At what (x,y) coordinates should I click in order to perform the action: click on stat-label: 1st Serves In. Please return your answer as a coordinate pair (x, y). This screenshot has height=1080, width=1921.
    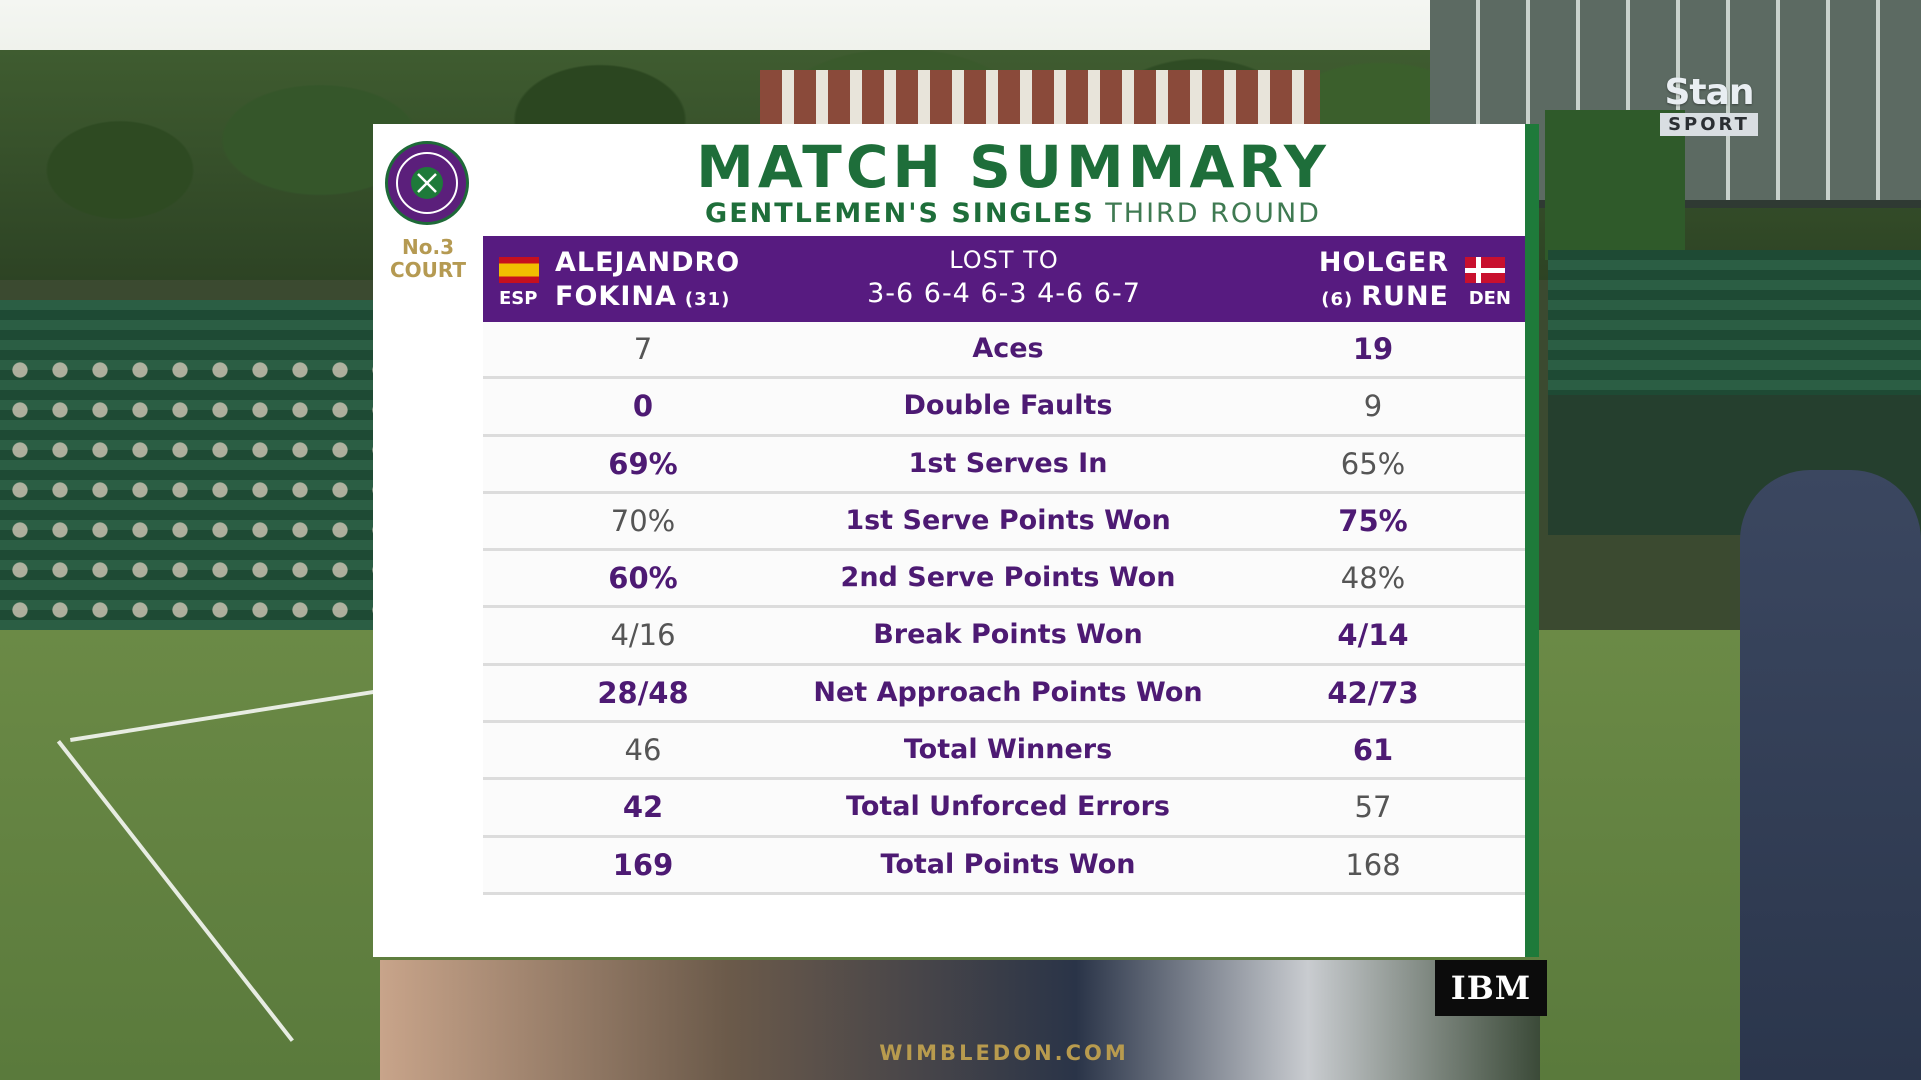
    Looking at the image, I should click on (1008, 463).